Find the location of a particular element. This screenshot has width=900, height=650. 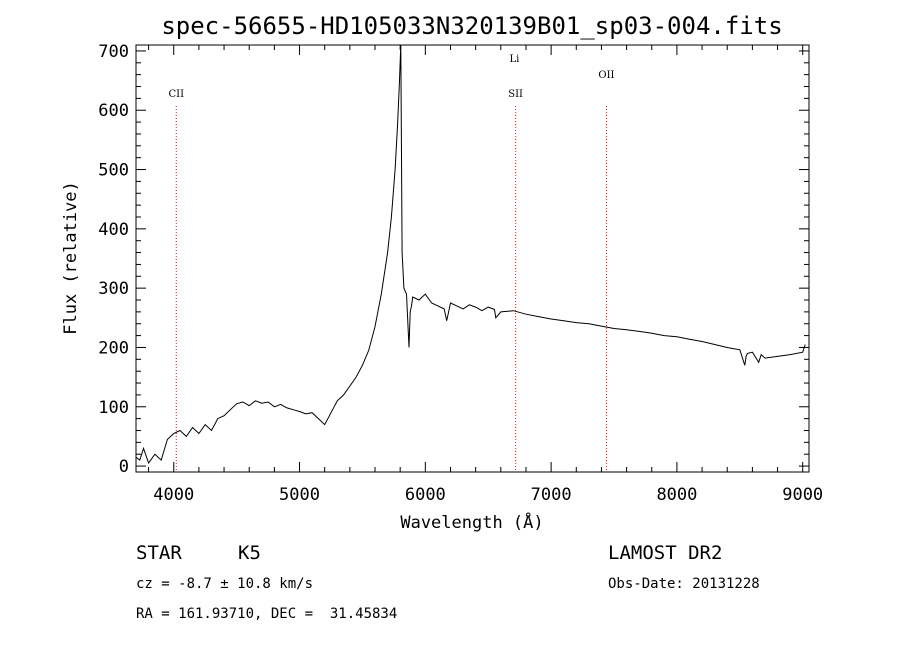

x-axis-label: Wavelength (Å) is located at coordinates (471, 522).